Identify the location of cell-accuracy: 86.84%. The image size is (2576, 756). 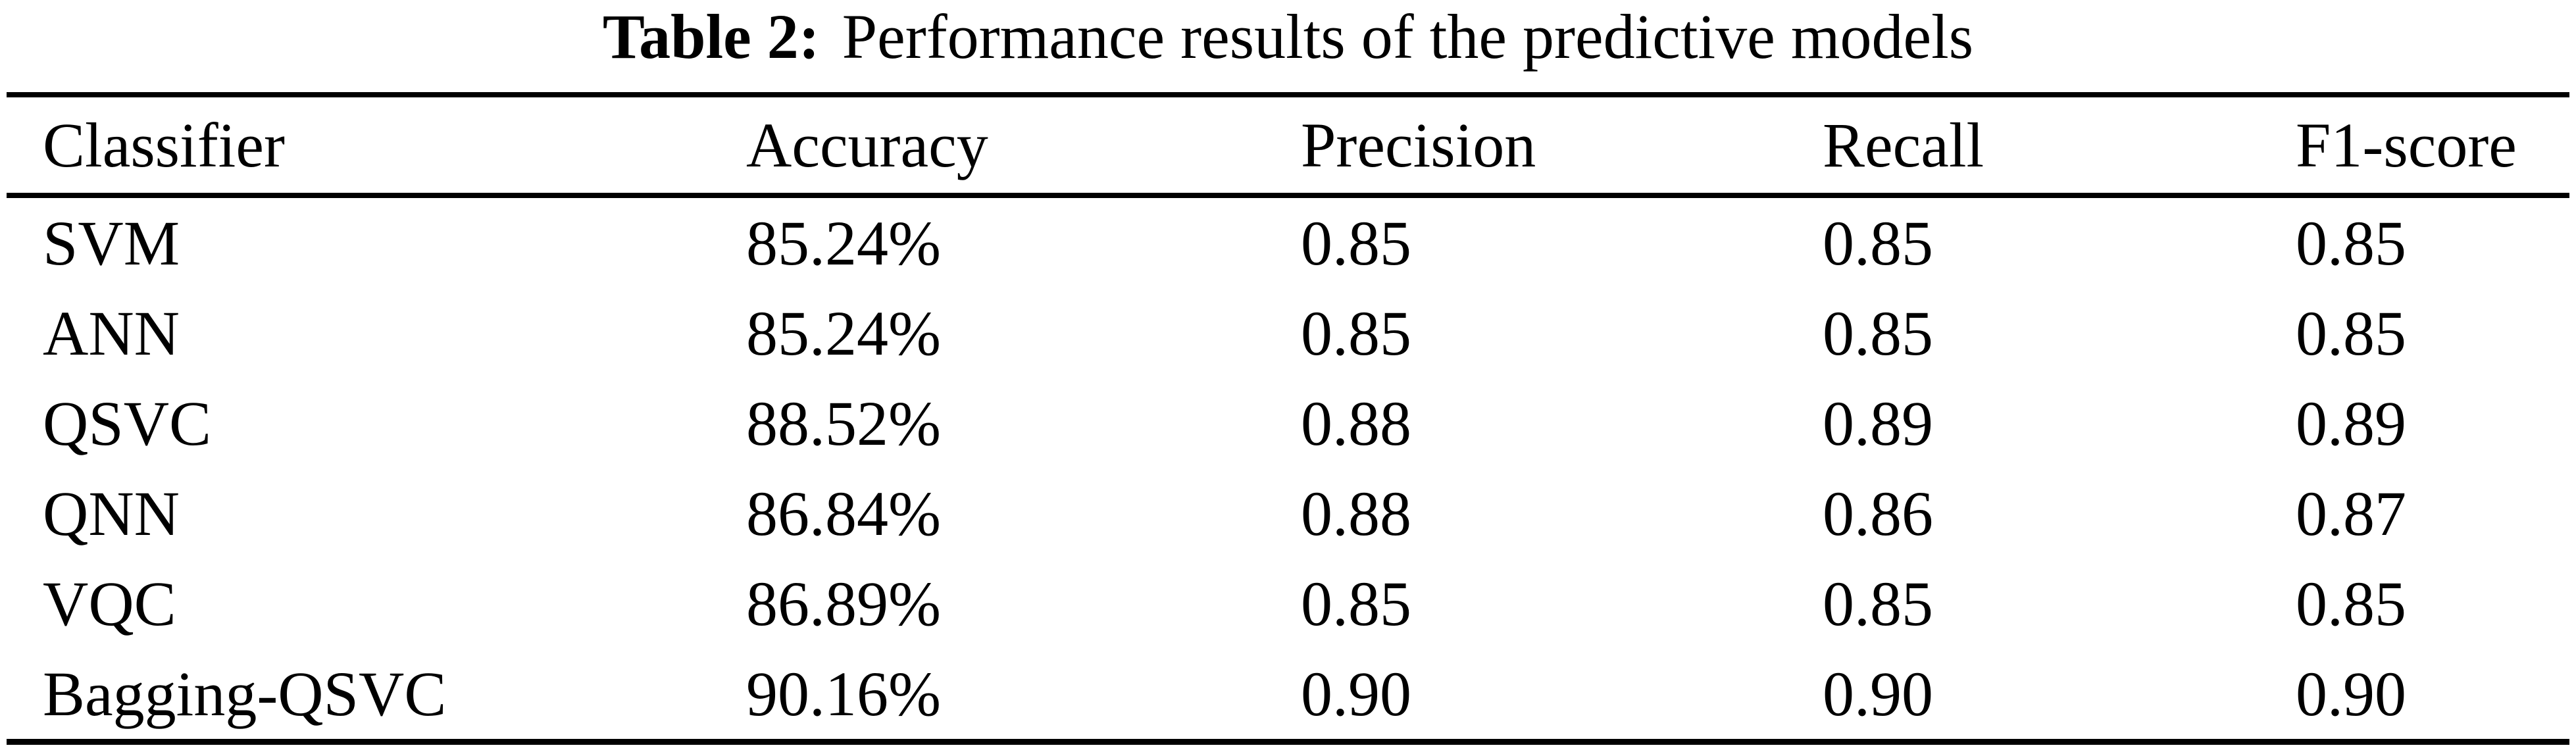
(843, 513).